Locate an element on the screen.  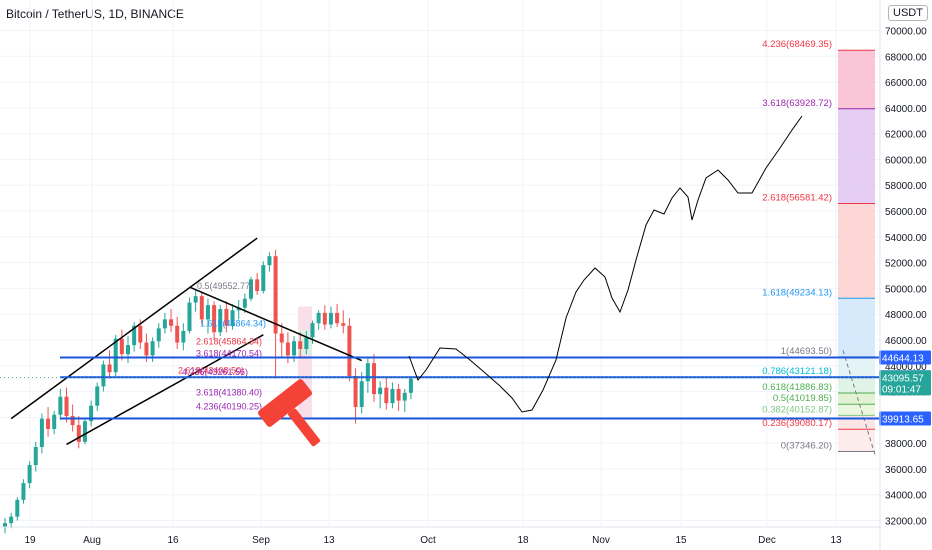
price-chip-label: 43095.57 is located at coordinates (903, 378).